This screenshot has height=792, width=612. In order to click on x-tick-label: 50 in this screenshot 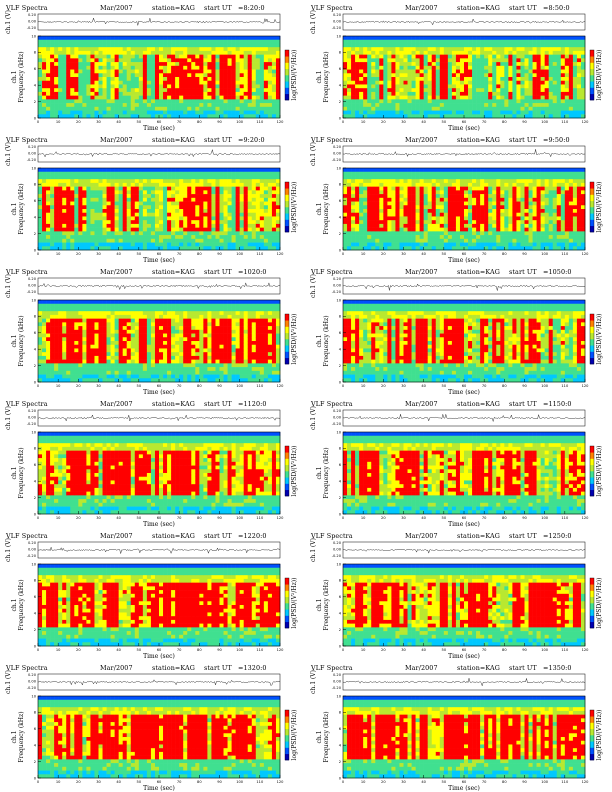, I will do `click(139, 122)`.